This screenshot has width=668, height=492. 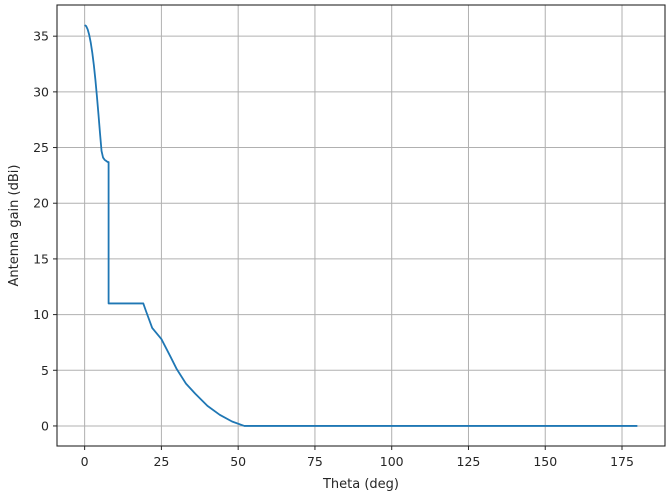 What do you see at coordinates (41, 91) in the screenshot?
I see `y-tick-label: 30` at bounding box center [41, 91].